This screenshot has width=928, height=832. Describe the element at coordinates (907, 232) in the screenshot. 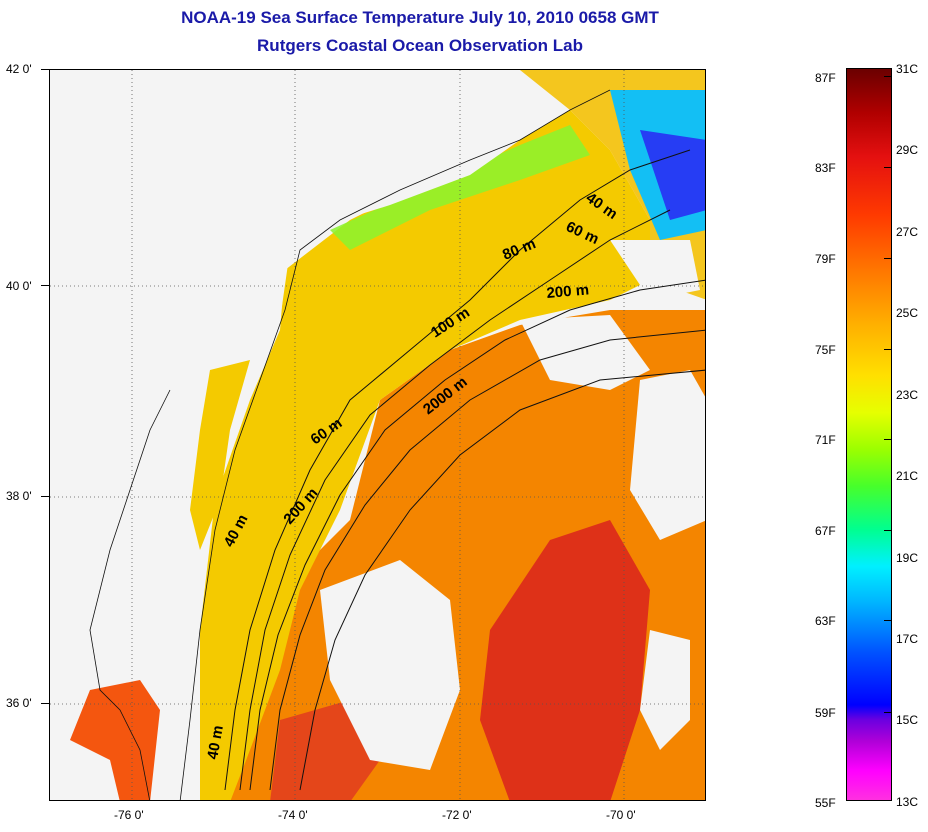

I see `cbar-c-27: 27C` at that location.